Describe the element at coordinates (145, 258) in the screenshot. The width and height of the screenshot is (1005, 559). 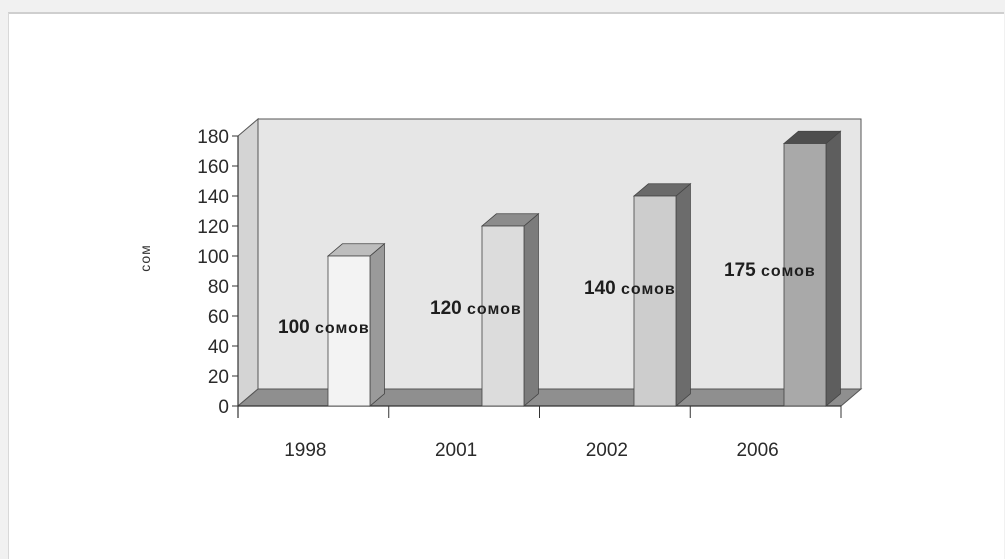
I see `y-axis-label: сом` at that location.